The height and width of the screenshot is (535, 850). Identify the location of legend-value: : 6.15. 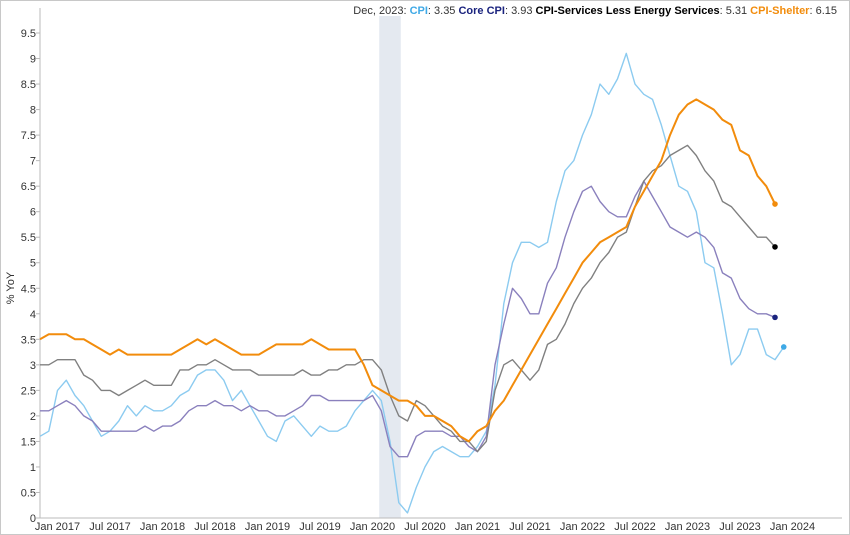
(823, 11).